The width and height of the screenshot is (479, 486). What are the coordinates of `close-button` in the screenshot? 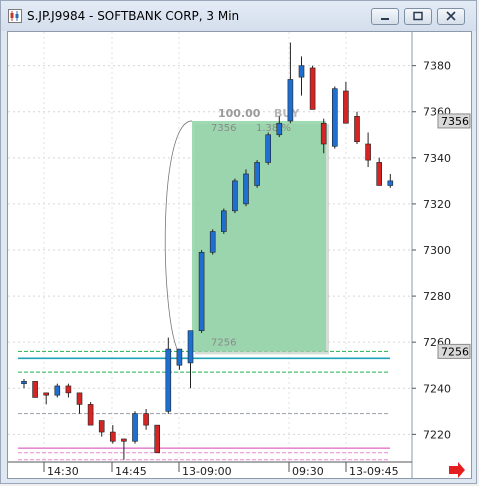 It's located at (451, 16).